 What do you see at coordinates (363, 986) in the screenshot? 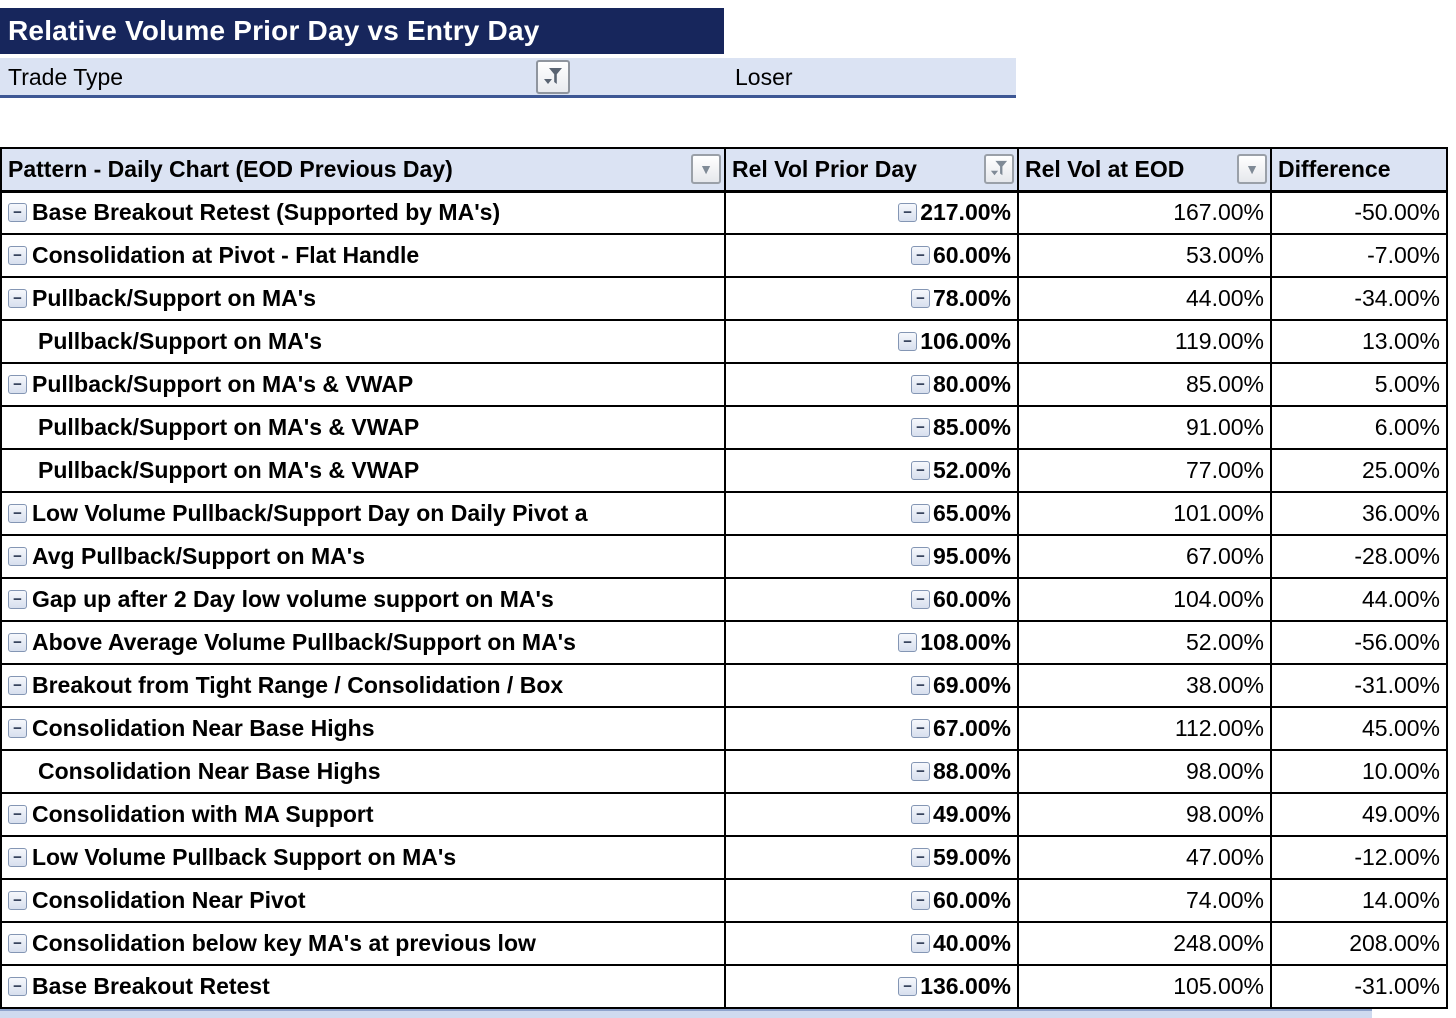
I see `pattern-cell: − Base Breakout Retest` at bounding box center [363, 986].